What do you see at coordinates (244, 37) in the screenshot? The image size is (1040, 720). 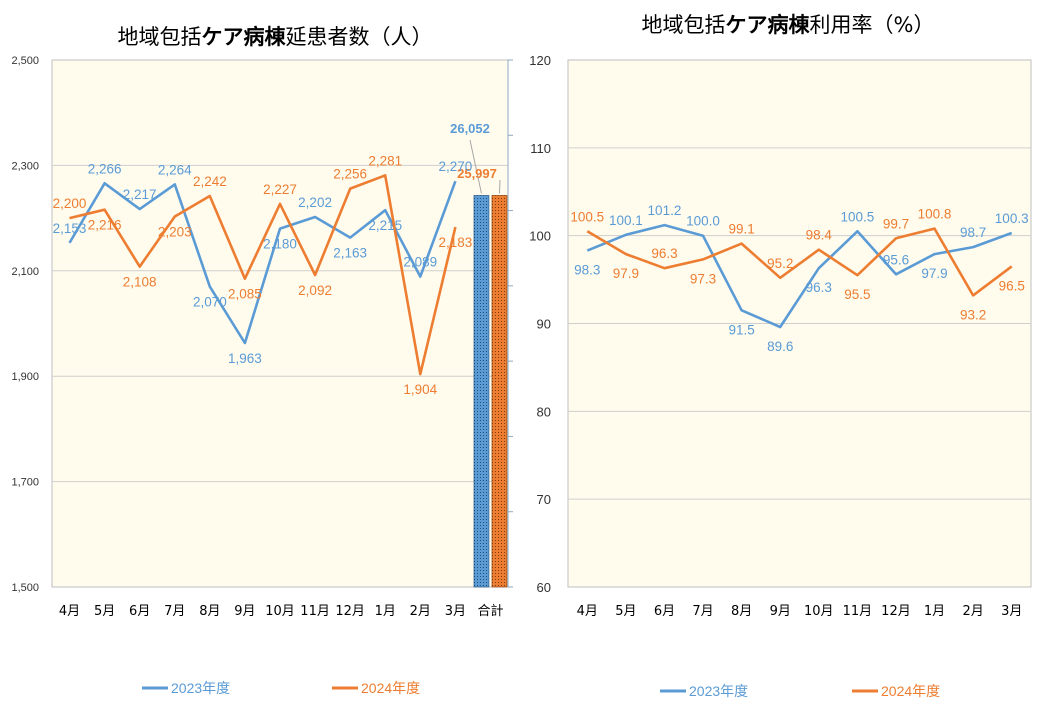 I see `patients-title-part-2: ケア病棟` at bounding box center [244, 37].